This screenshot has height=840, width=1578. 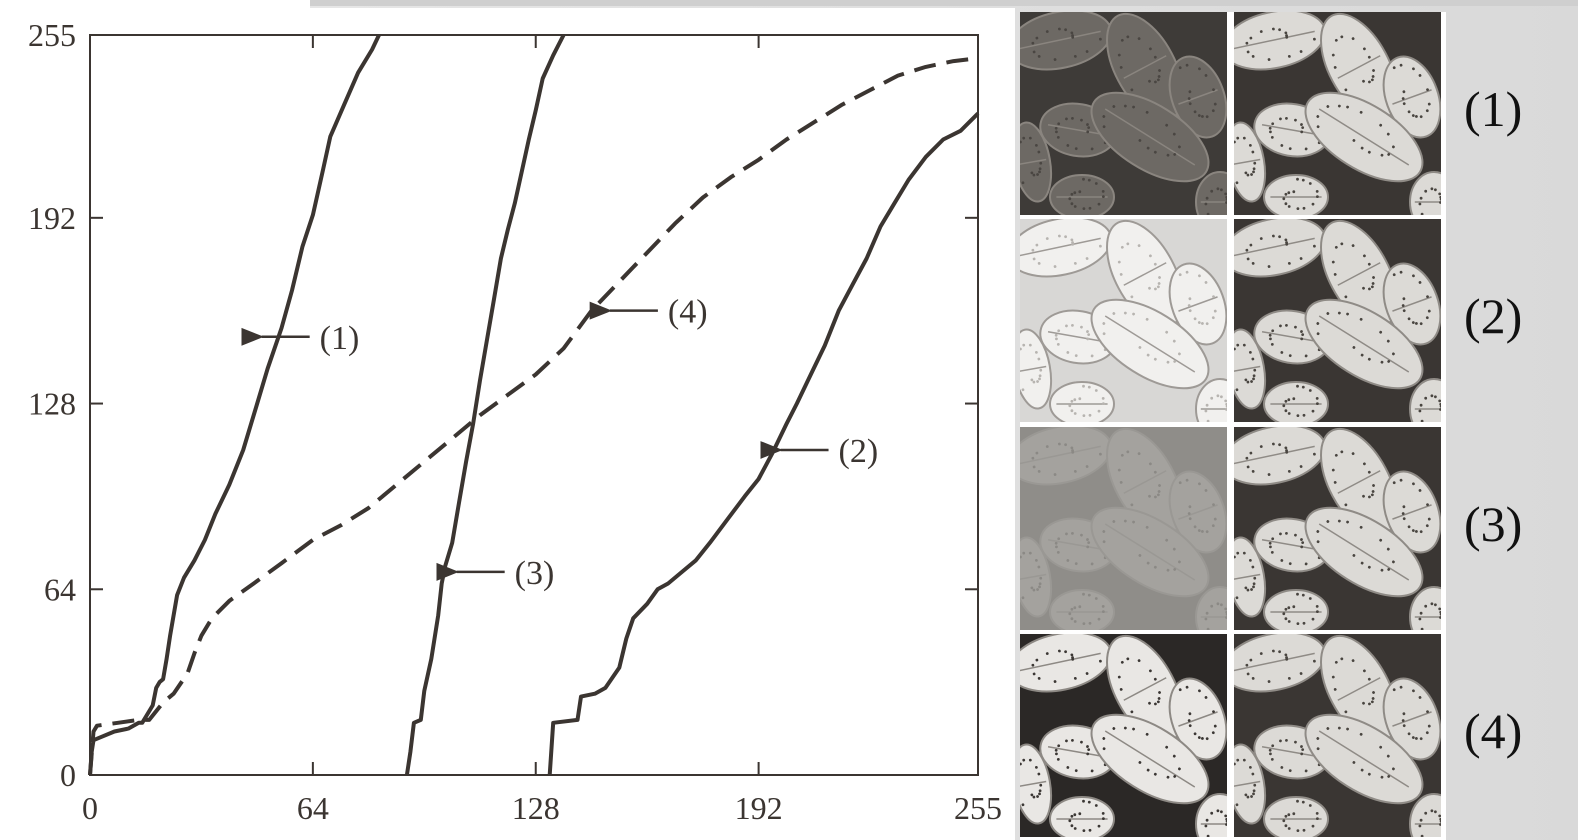 What do you see at coordinates (52, 218) in the screenshot?
I see `y-tick-label: 192` at bounding box center [52, 218].